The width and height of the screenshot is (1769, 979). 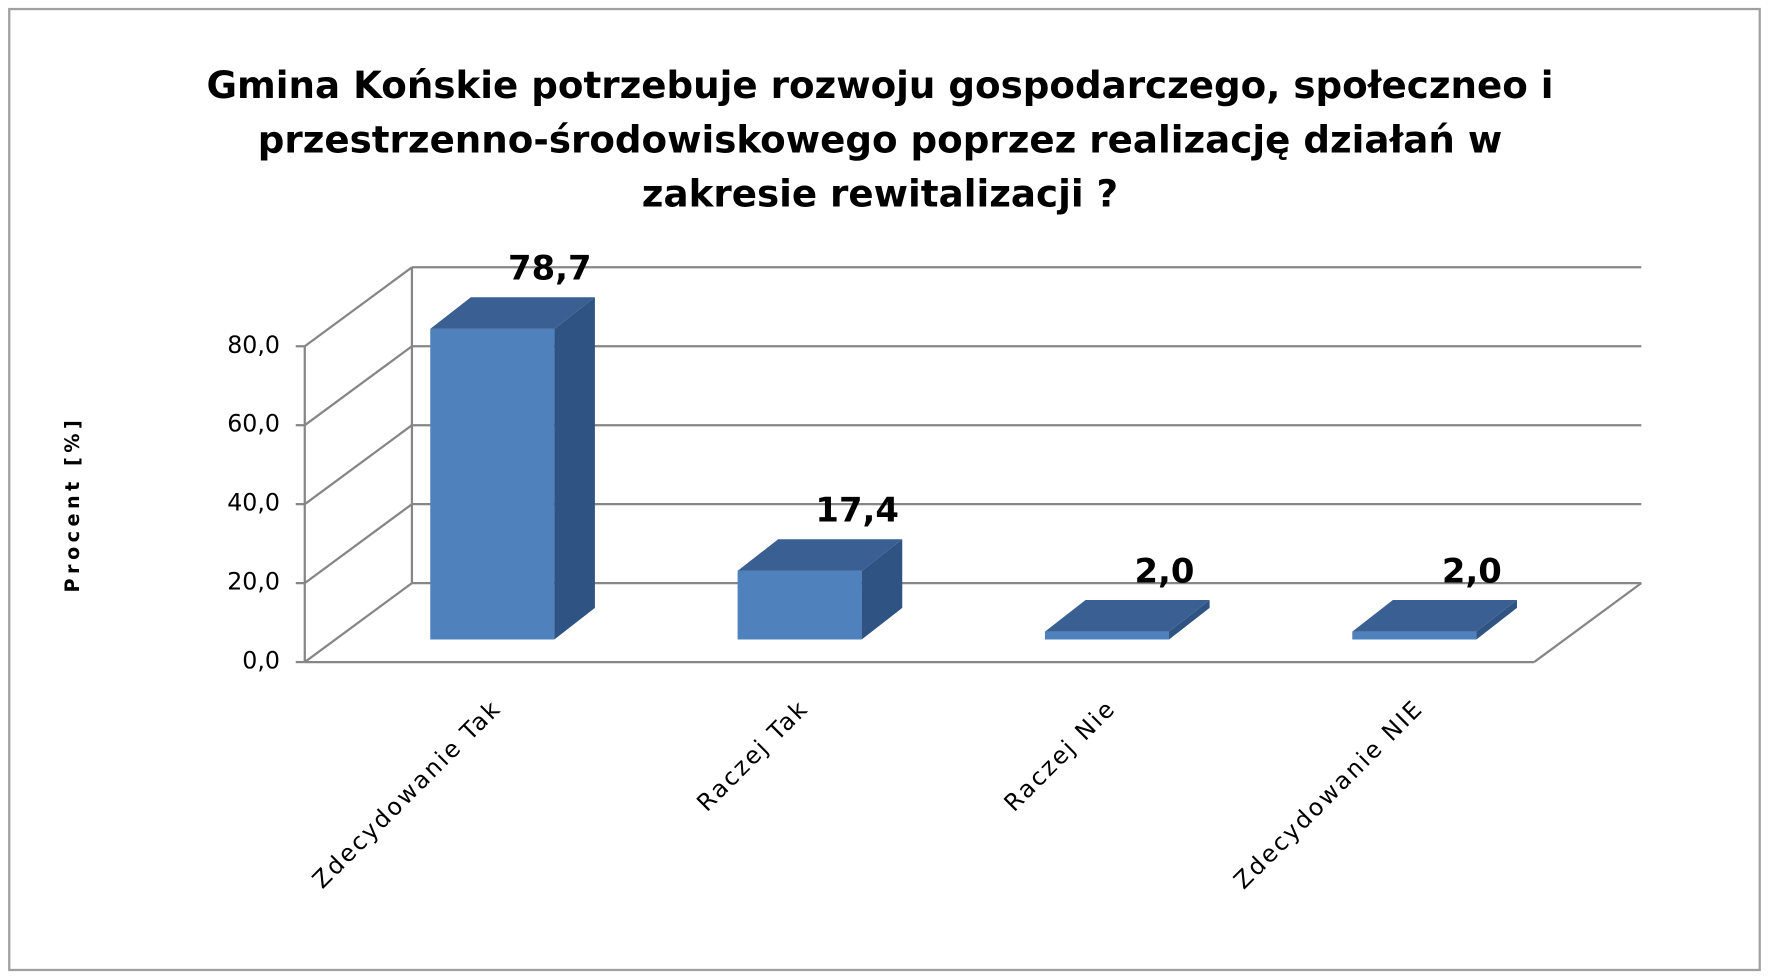 I want to click on y-tick-label: 80,0, so click(x=253, y=345).